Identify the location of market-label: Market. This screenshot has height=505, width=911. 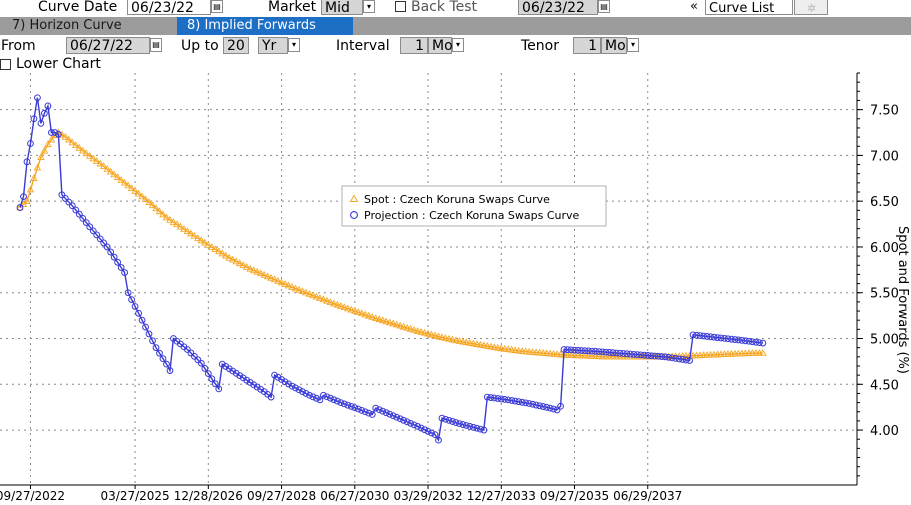
(292, 7).